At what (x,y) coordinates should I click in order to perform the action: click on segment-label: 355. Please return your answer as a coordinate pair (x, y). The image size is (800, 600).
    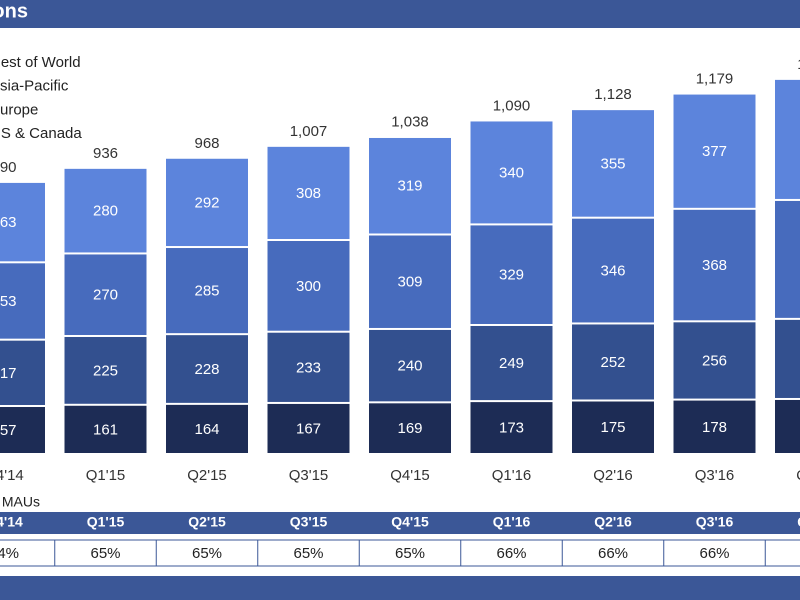
    Looking at the image, I should click on (612, 163).